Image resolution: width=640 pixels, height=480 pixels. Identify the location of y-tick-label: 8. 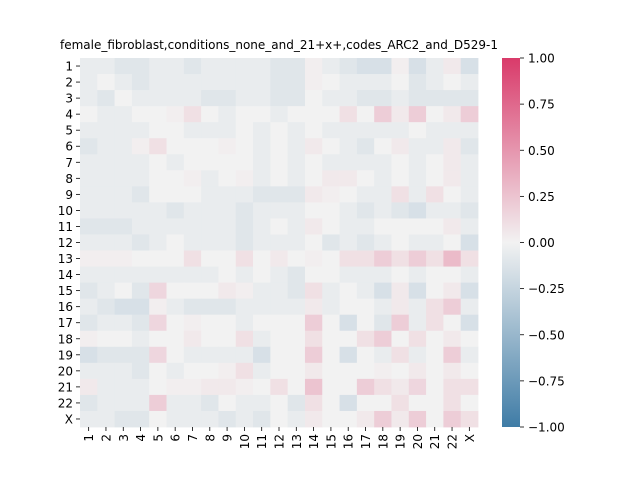
(69, 179).